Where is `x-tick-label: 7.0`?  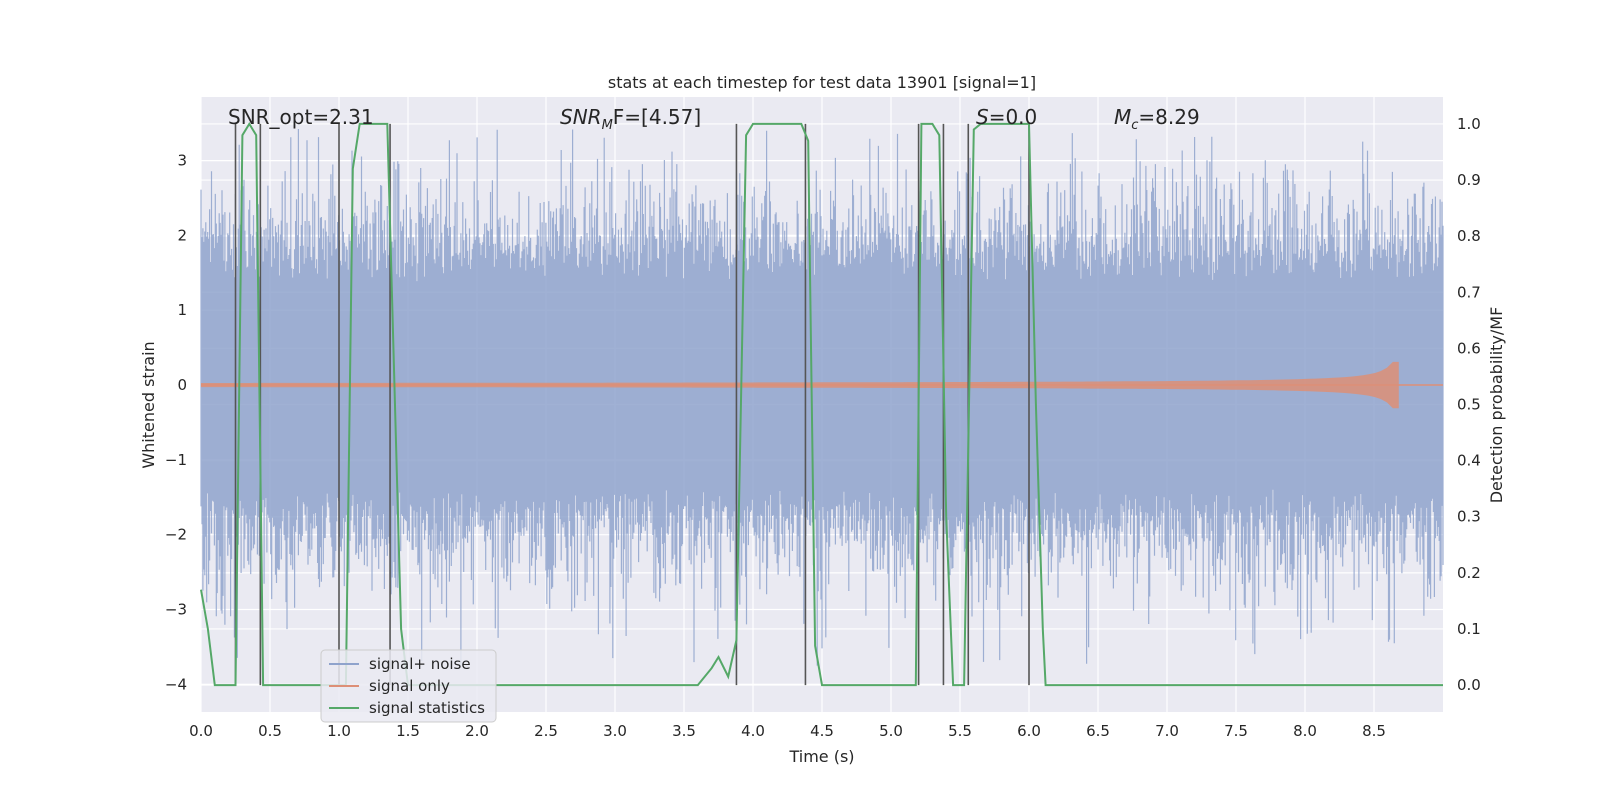
x-tick-label: 7.0 is located at coordinates (1167, 731).